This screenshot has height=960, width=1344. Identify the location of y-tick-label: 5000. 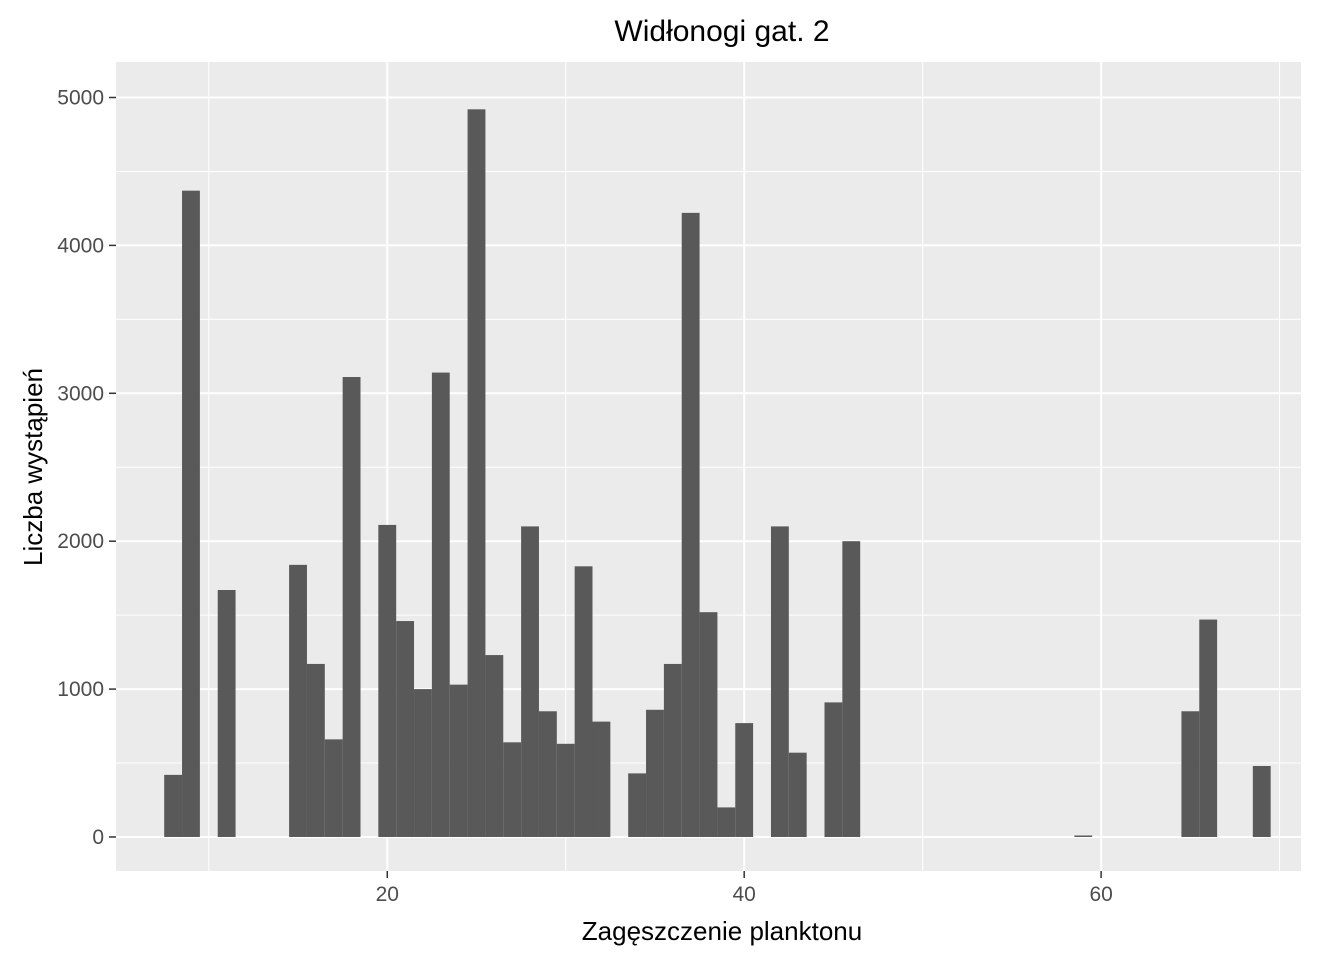
(80, 97).